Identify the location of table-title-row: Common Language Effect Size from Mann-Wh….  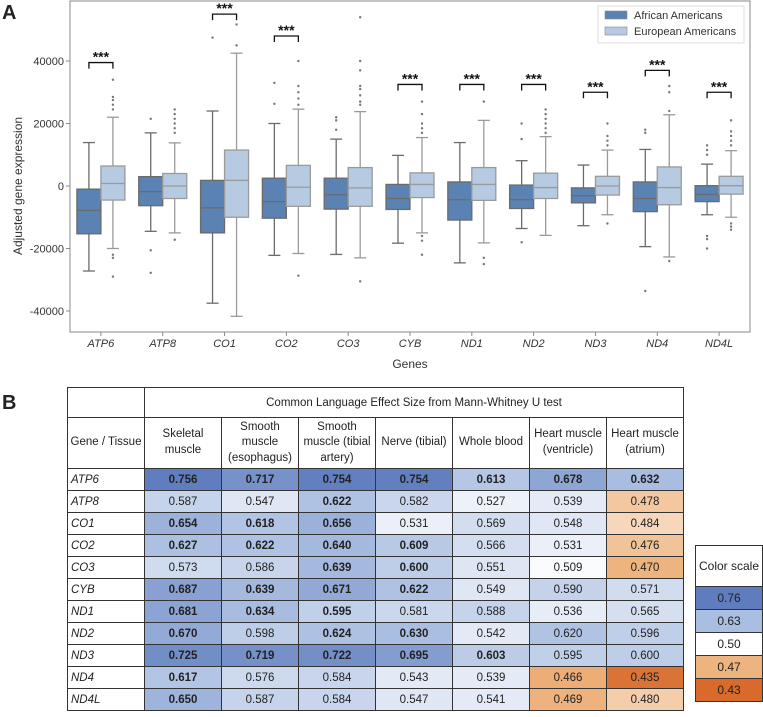
(375, 402).